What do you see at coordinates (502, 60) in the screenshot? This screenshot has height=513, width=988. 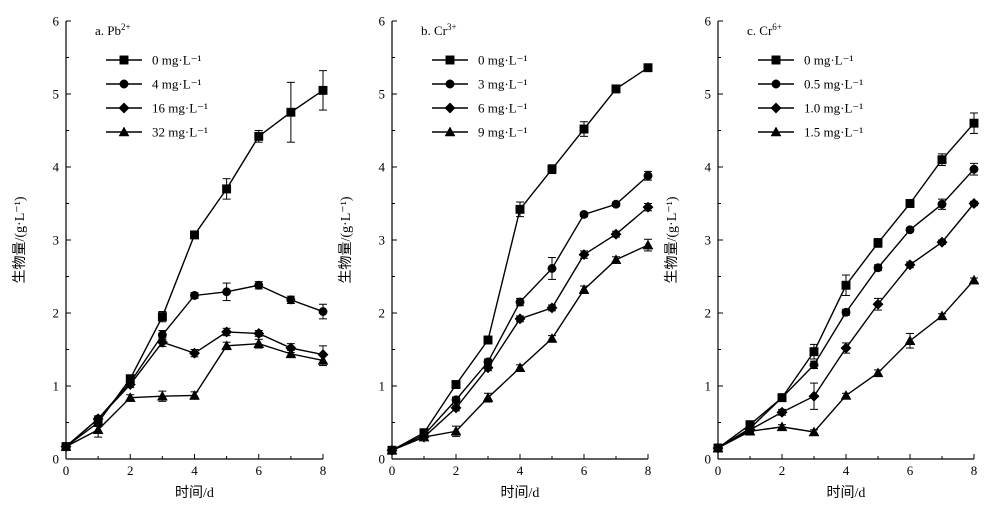 I see `legend-label: 0 mg·L⁻¹` at bounding box center [502, 60].